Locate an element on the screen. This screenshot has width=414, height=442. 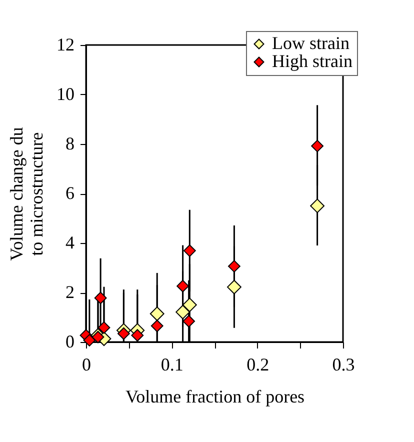
x-axis-title: Volume fraction of pores is located at coordinates (215, 396).